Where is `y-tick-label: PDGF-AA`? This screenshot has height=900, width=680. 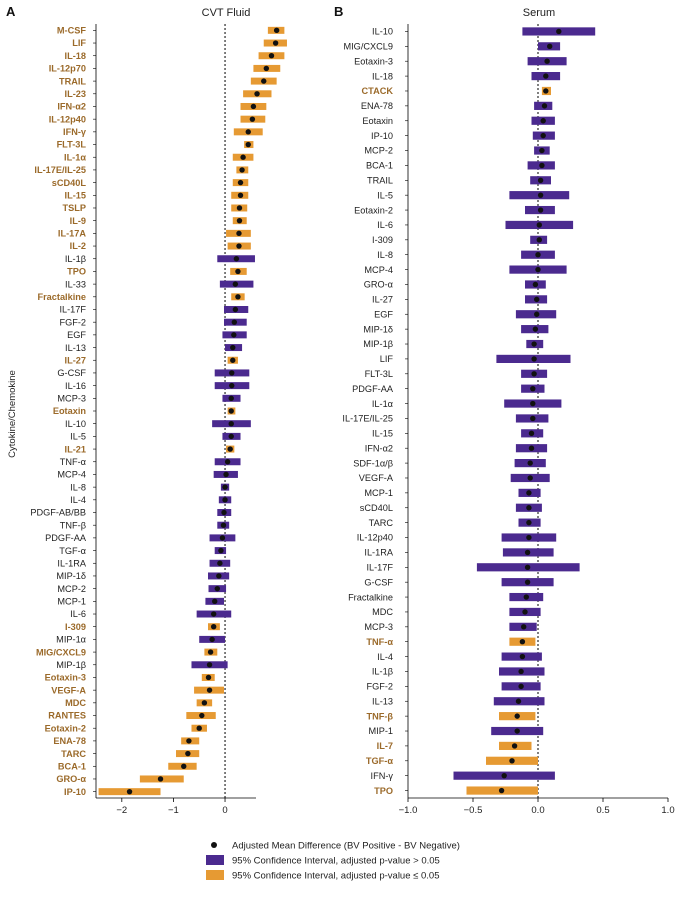 y-tick-label: PDGF-AA is located at coordinates (66, 538).